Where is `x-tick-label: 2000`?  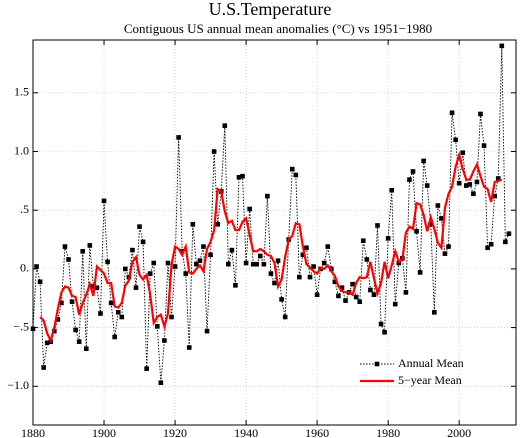 x-tick-label: 2000 is located at coordinates (459, 432).